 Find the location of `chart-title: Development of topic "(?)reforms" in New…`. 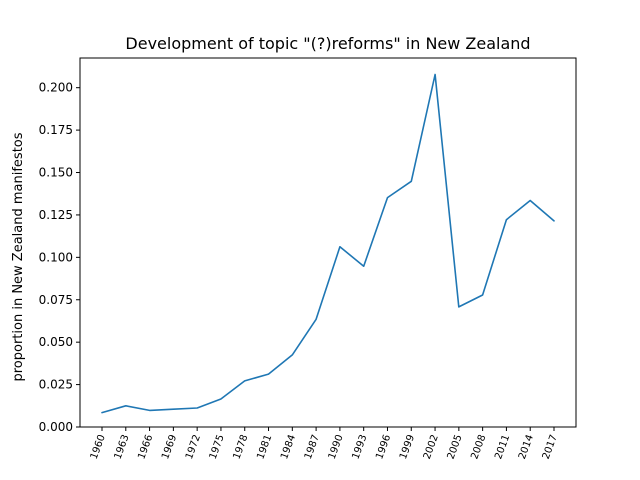

chart-title: Development of topic "(?)reforms" in New… is located at coordinates (327, 43).